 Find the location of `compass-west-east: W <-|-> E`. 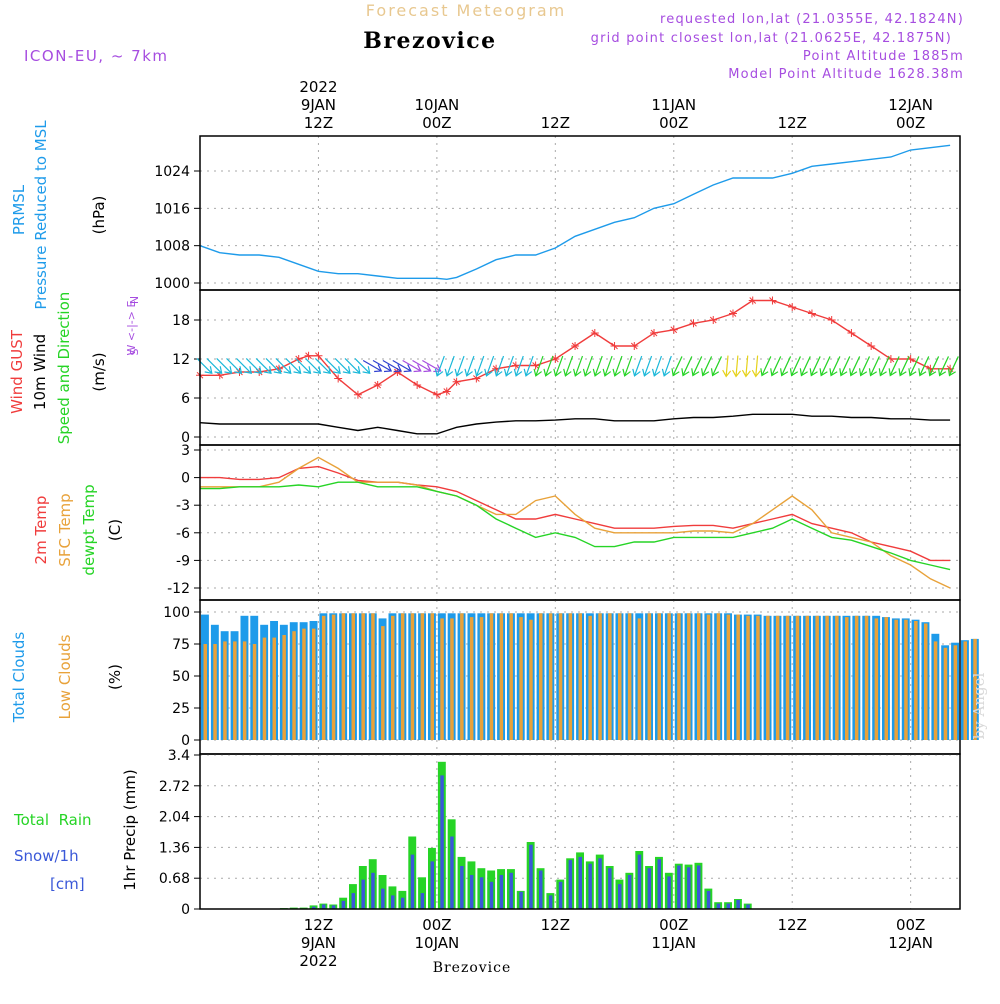

compass-west-east: W <-|-> E is located at coordinates (131, 328).